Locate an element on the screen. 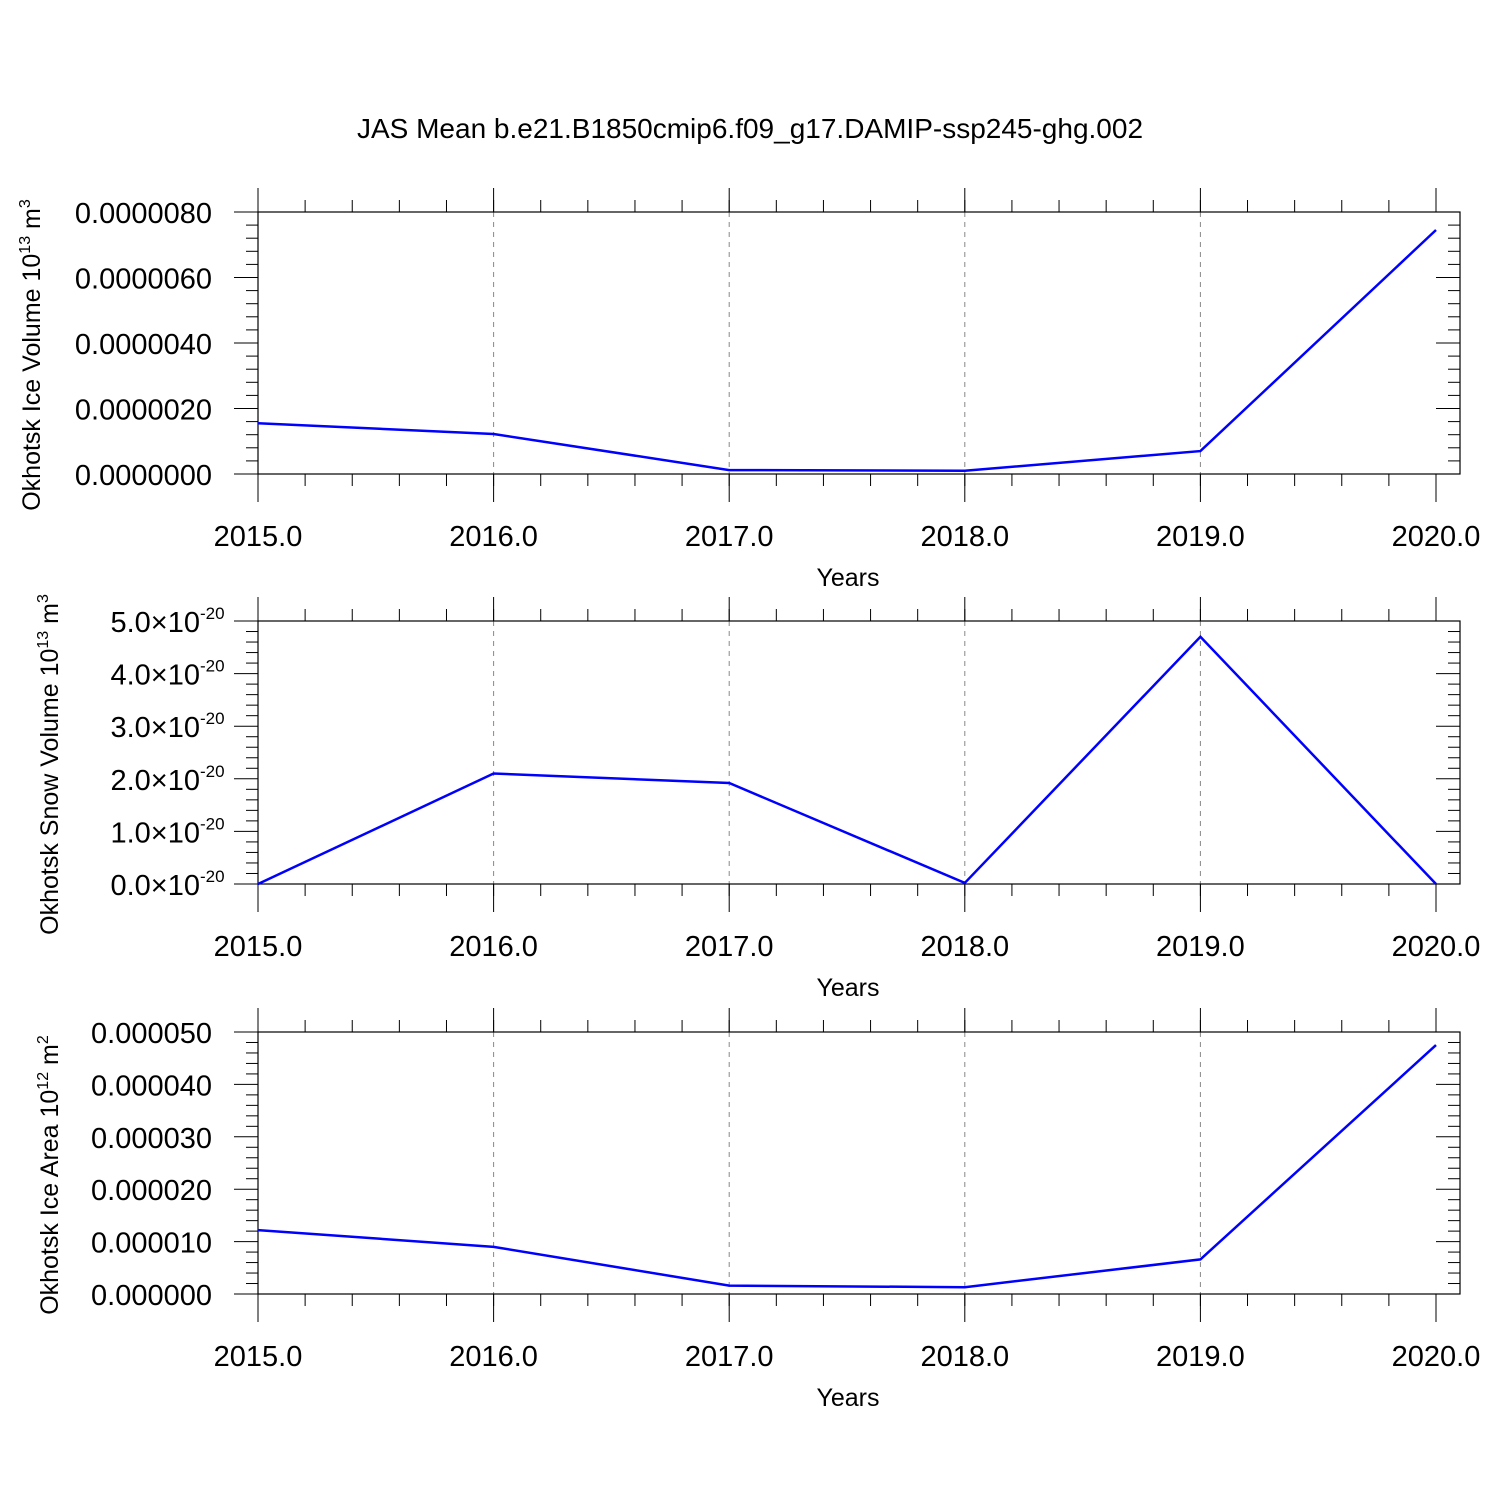 Image resolution: width=1500 pixels, height=1500 pixels. y-tick-label: 0.0000040 is located at coordinates (143, 345).